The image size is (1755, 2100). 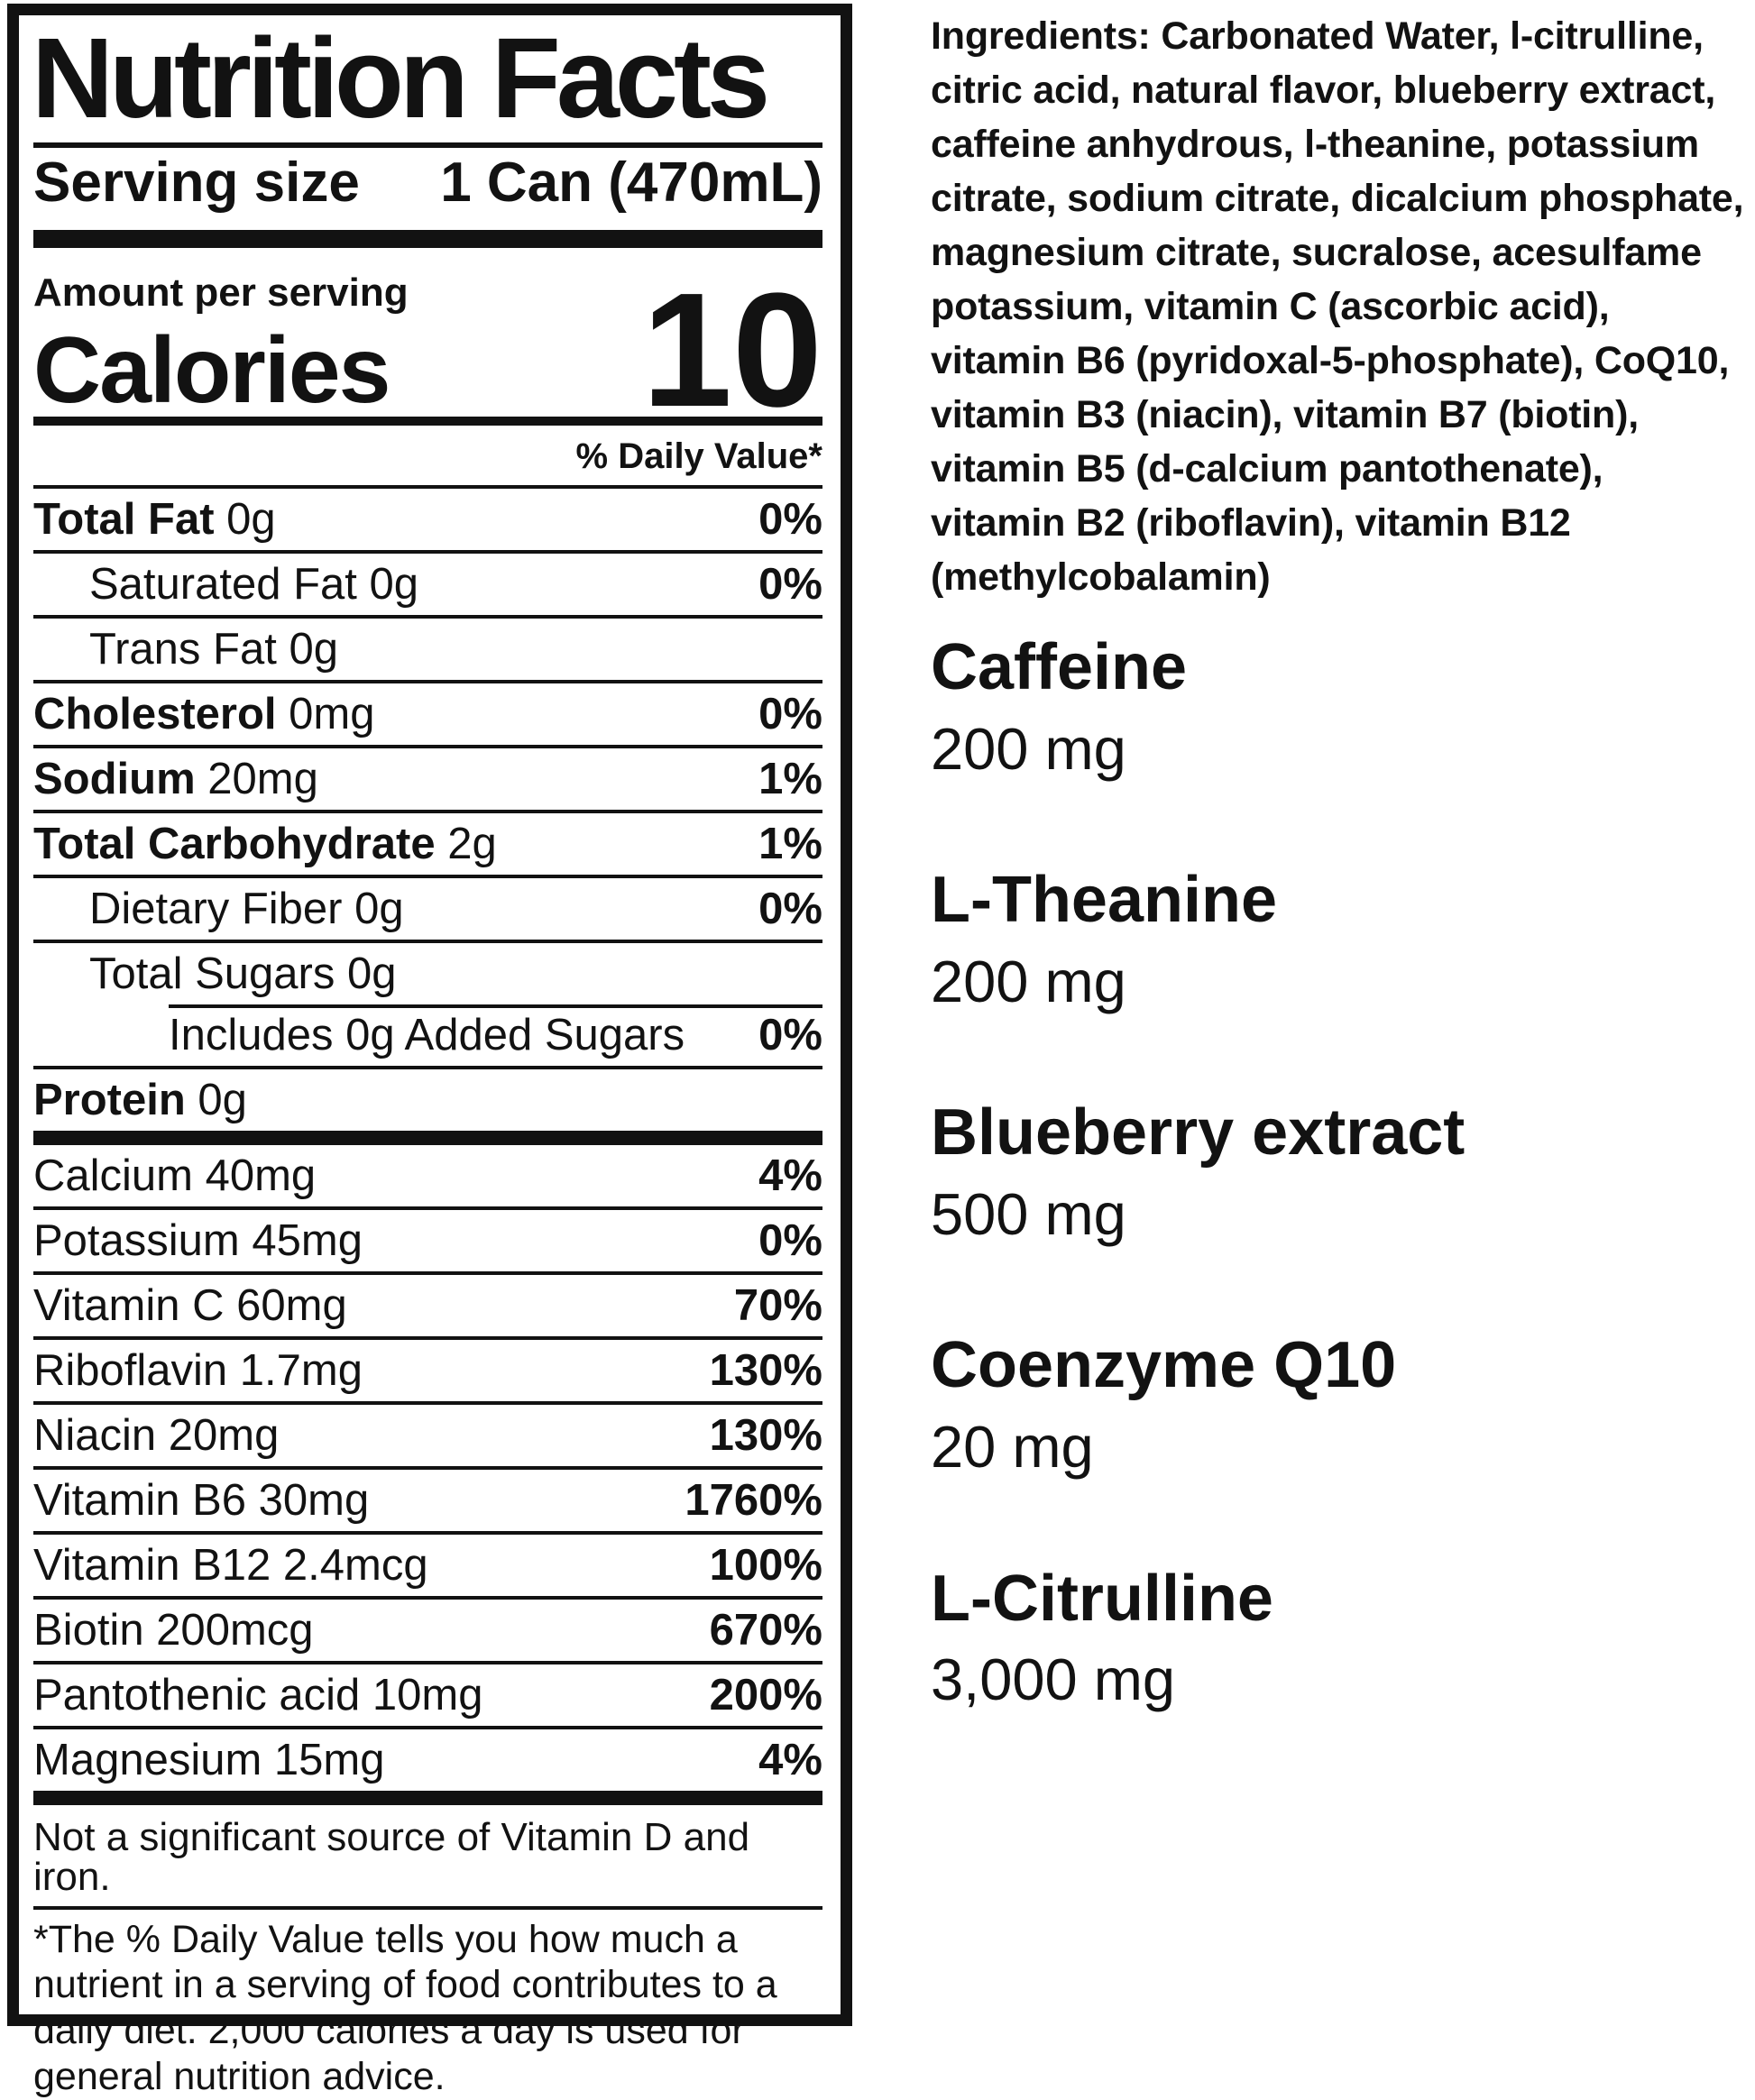 I want to click on nutrient-name: Total Fat 0g, so click(x=154, y=519).